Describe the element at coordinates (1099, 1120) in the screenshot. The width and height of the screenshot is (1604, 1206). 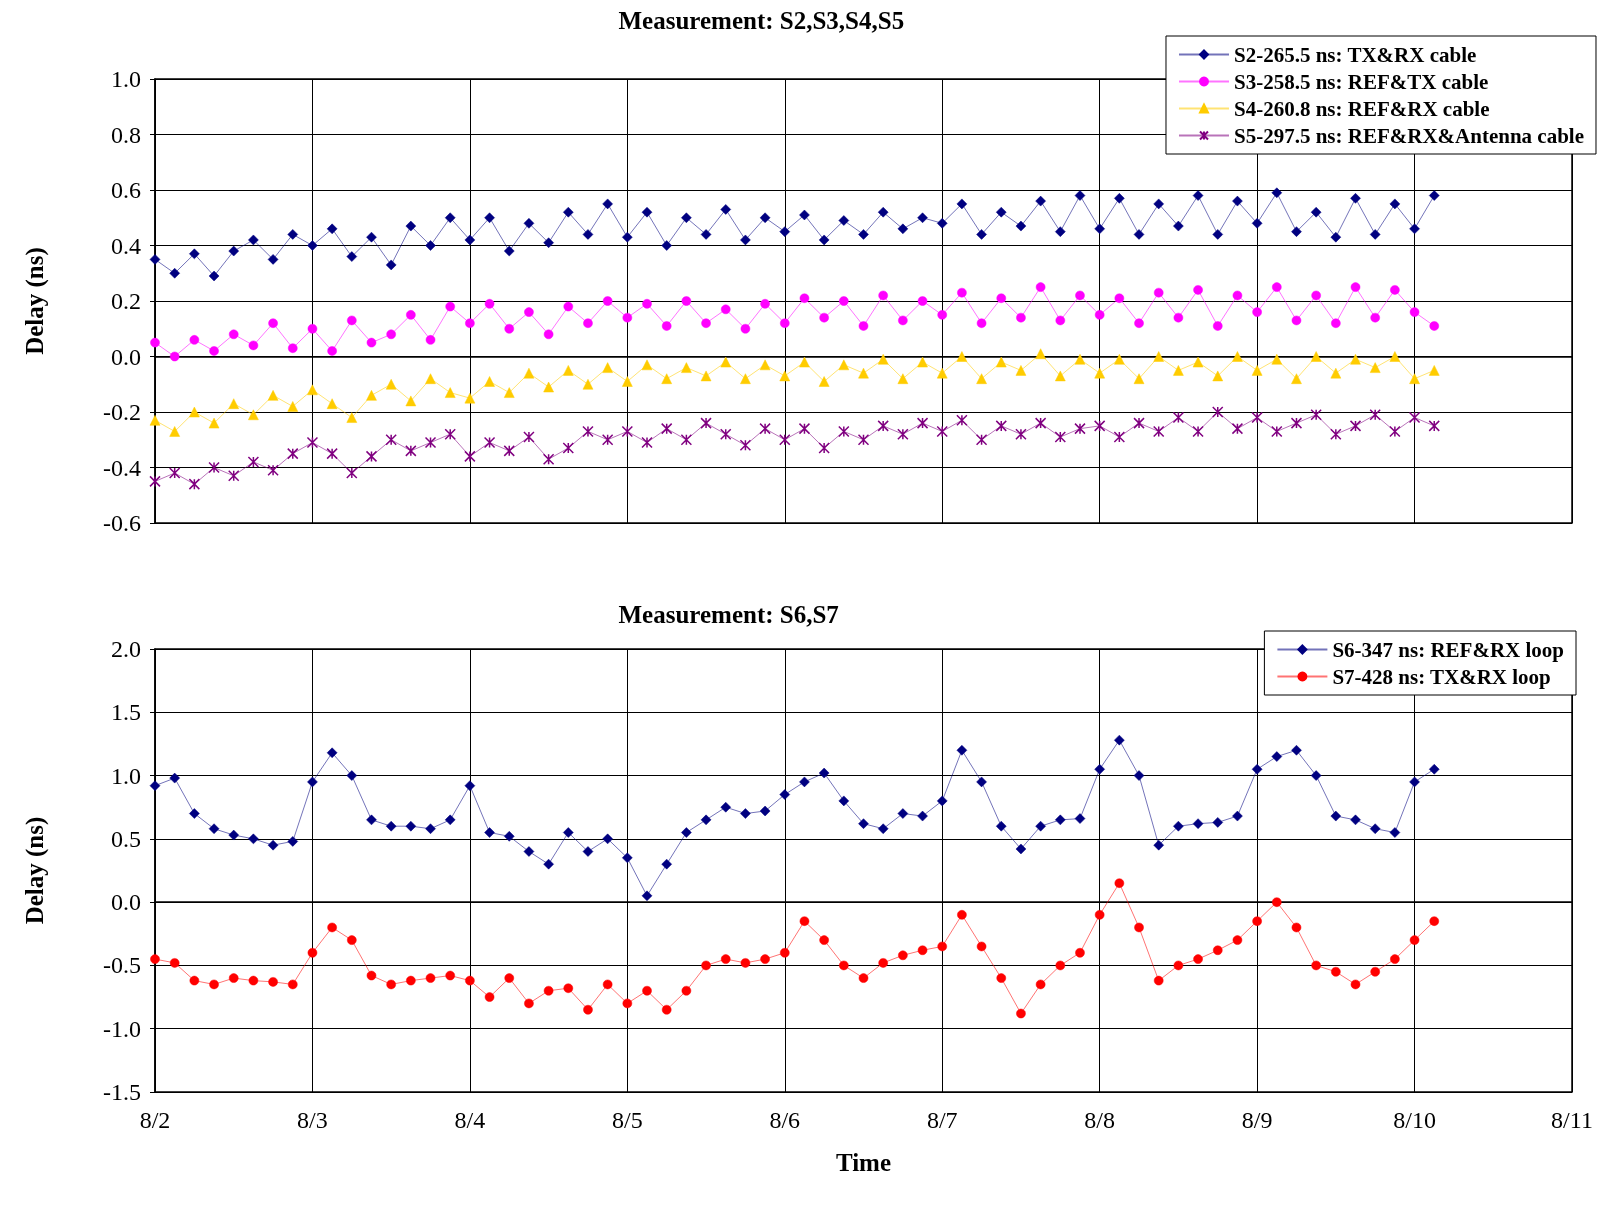
I see `x-tick-label: 8/8` at that location.